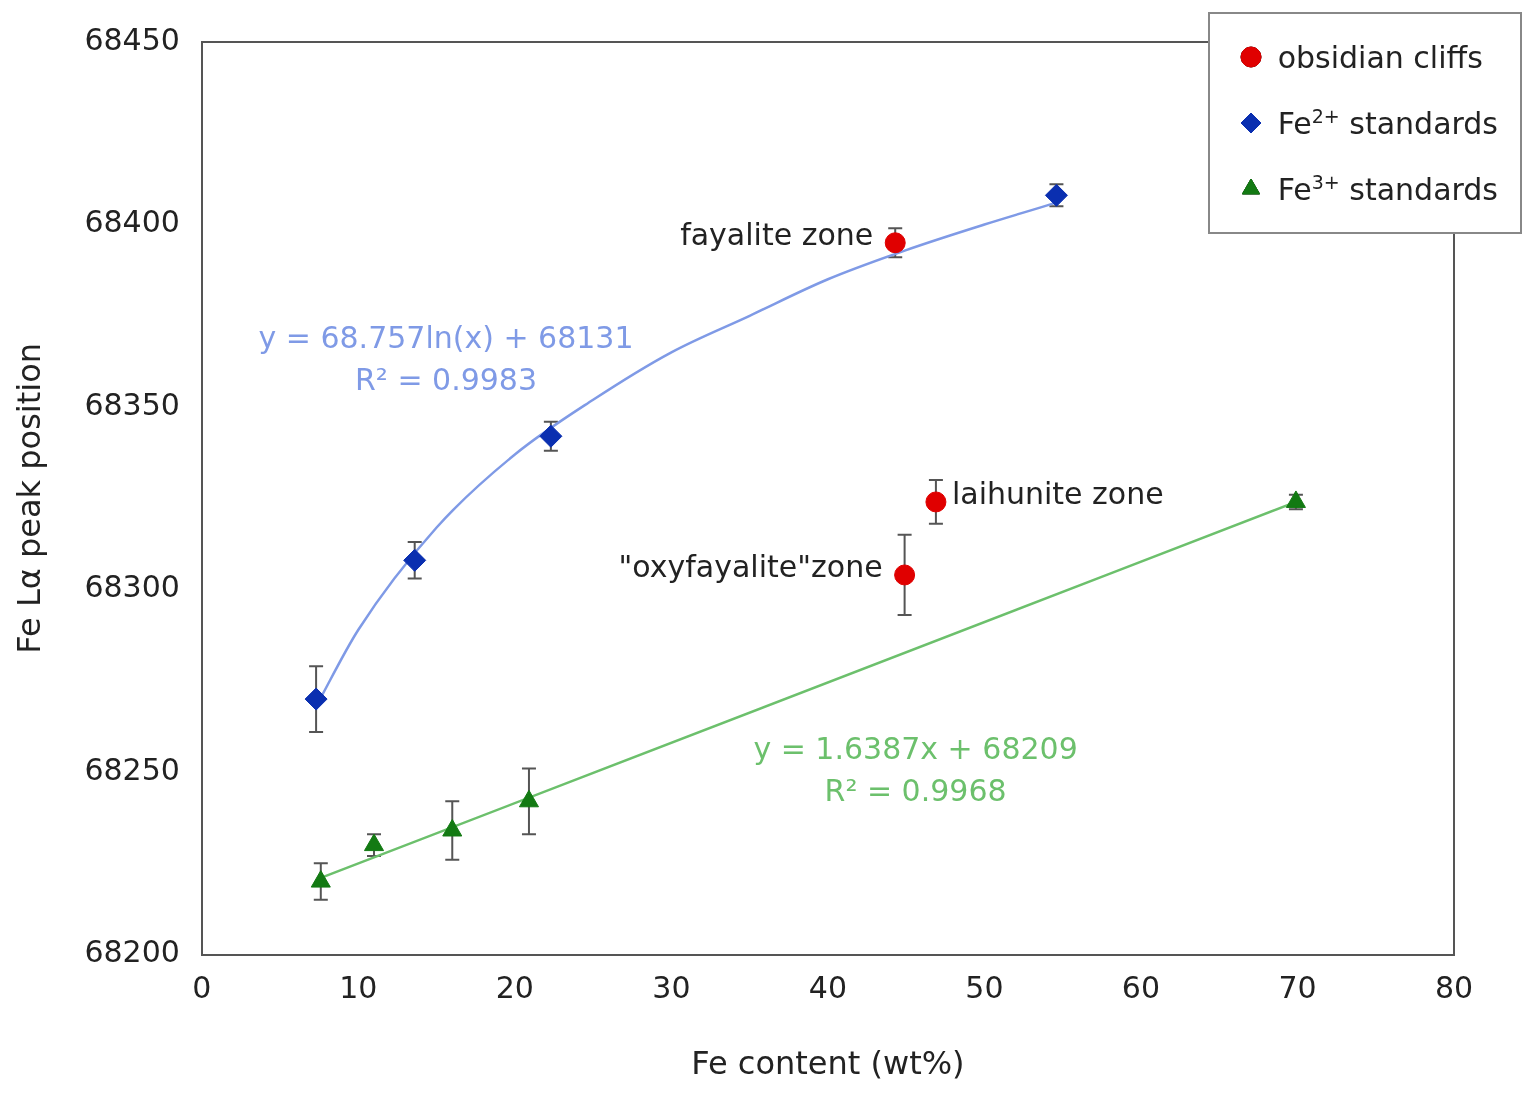 This screenshot has width=1524, height=1097. What do you see at coordinates (1454, 988) in the screenshot?
I see `x-tick-label: 80` at bounding box center [1454, 988].